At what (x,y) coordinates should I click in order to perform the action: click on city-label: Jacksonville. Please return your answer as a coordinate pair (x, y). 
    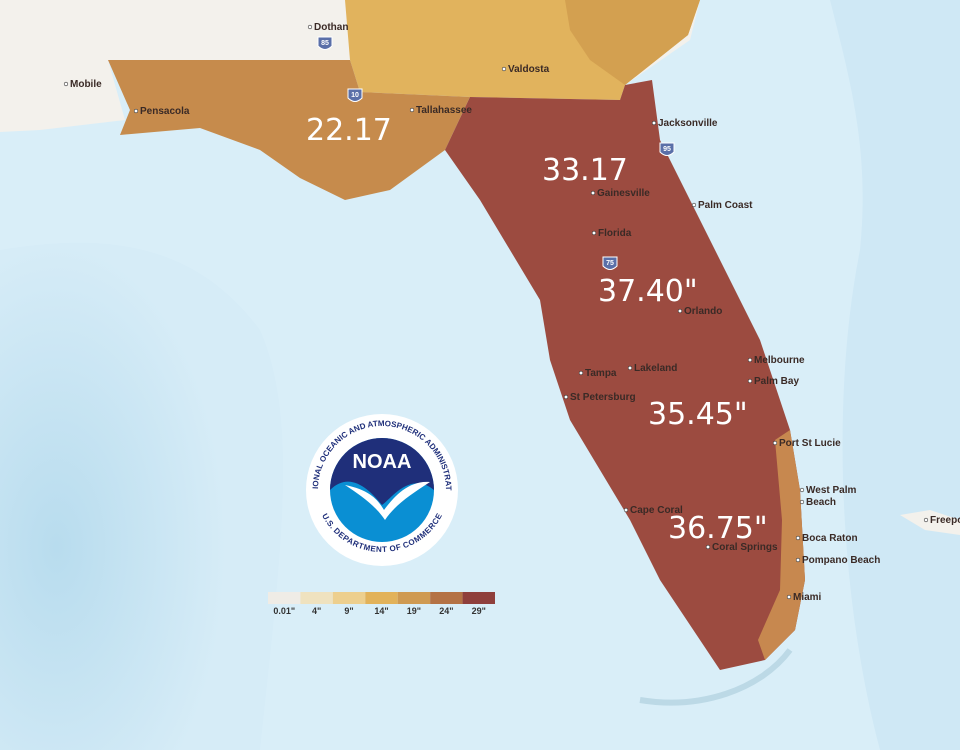
    Looking at the image, I should click on (688, 123).